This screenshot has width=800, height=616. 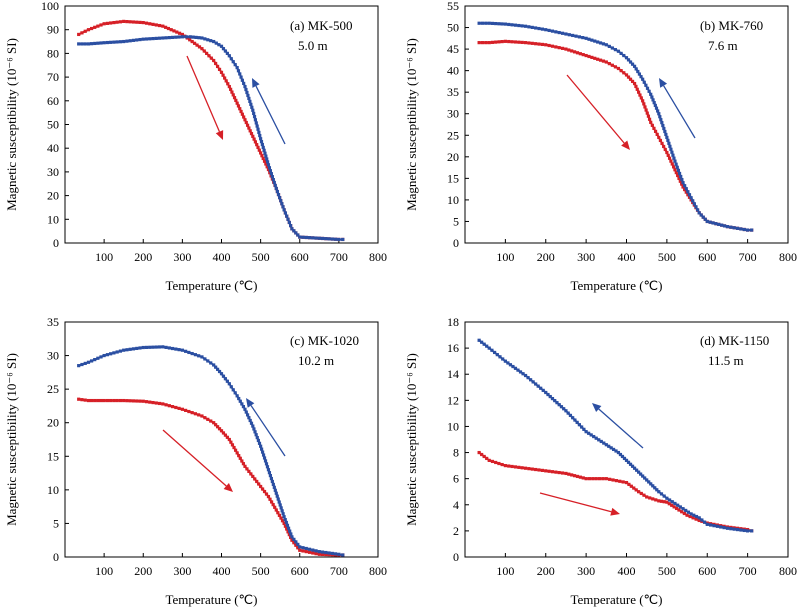 What do you see at coordinates (615, 491) in the screenshot?
I see `heating-curve` at bounding box center [615, 491].